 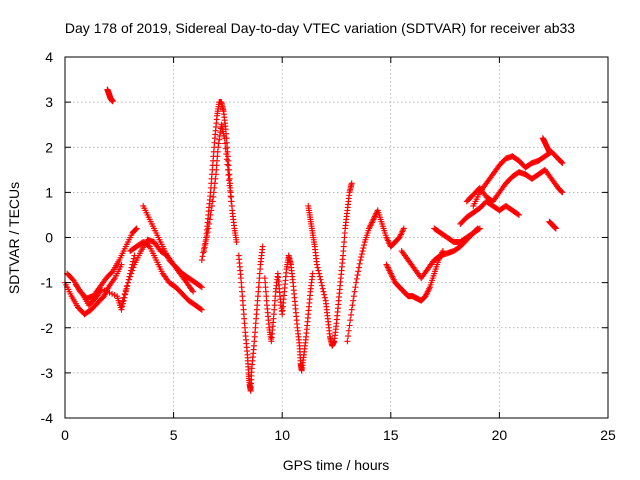 What do you see at coordinates (49, 238) in the screenshot?
I see `y-tick-label: 0` at bounding box center [49, 238].